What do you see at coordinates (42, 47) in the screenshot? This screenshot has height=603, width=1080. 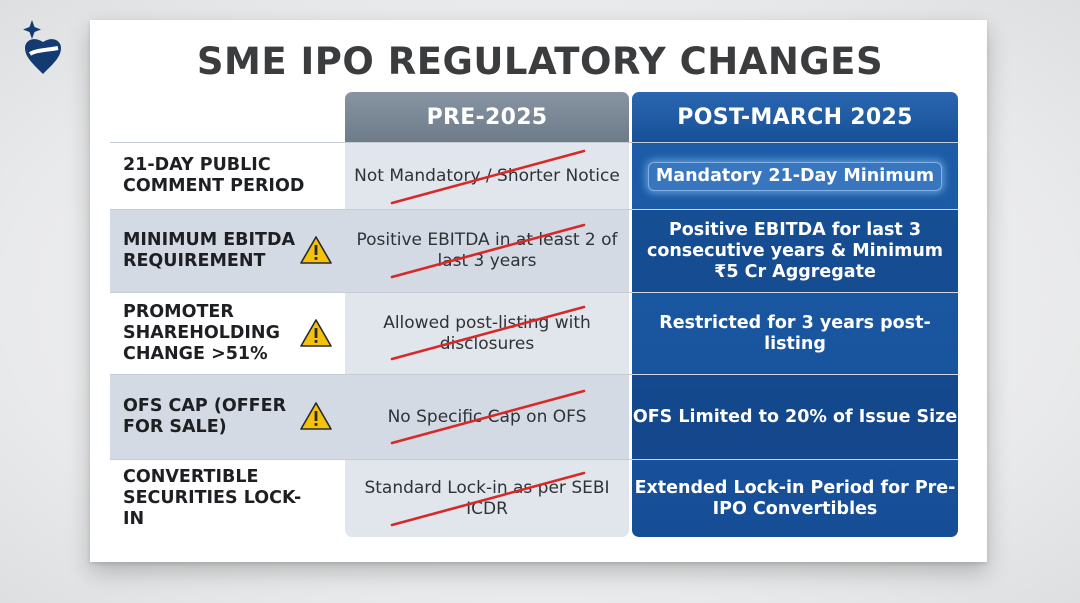 I see `sparkle-heart-logo-icon` at bounding box center [42, 47].